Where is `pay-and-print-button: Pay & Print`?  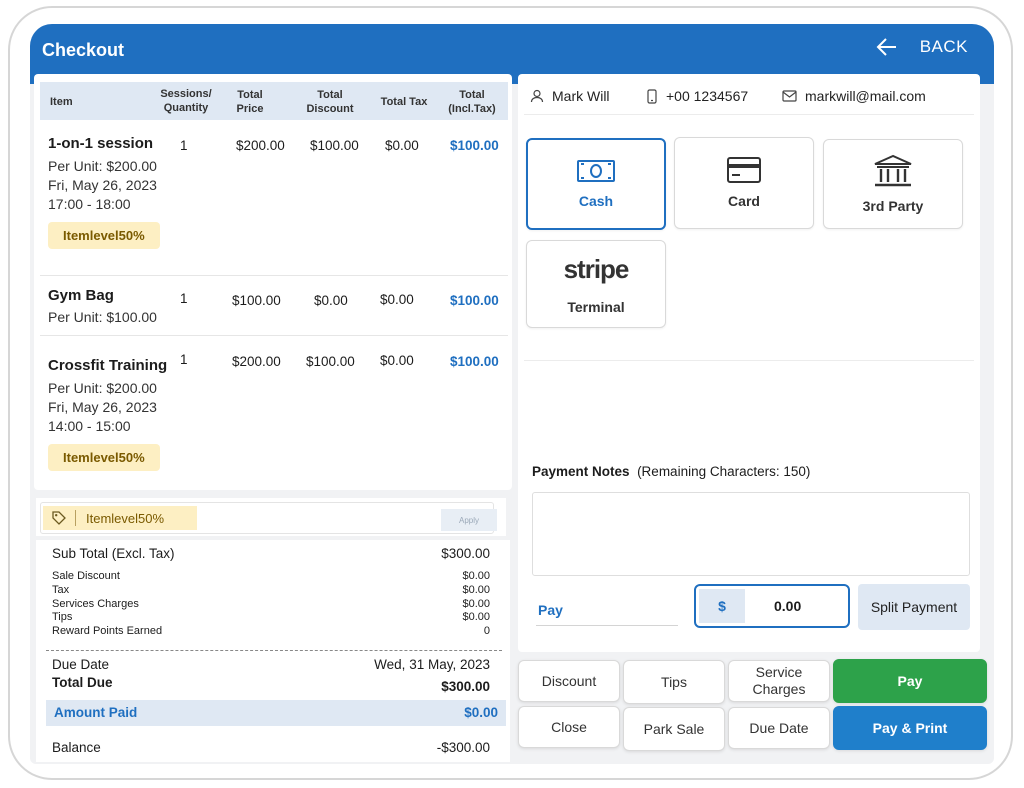
pay-and-print-button: Pay & Print is located at coordinates (910, 728).